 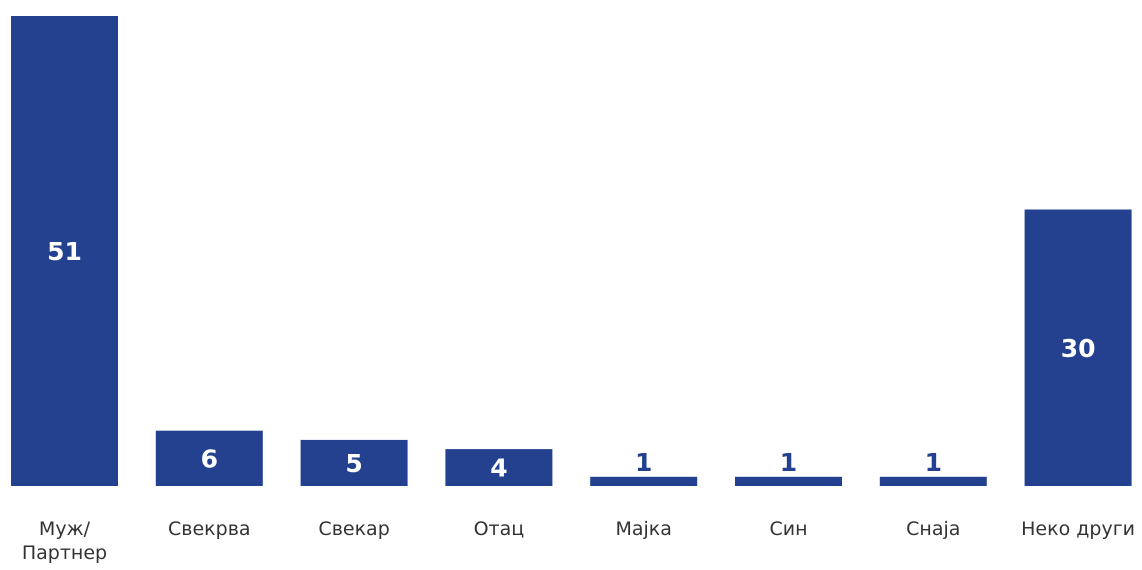 What do you see at coordinates (788, 529) in the screenshot?
I see `category-label: Син` at bounding box center [788, 529].